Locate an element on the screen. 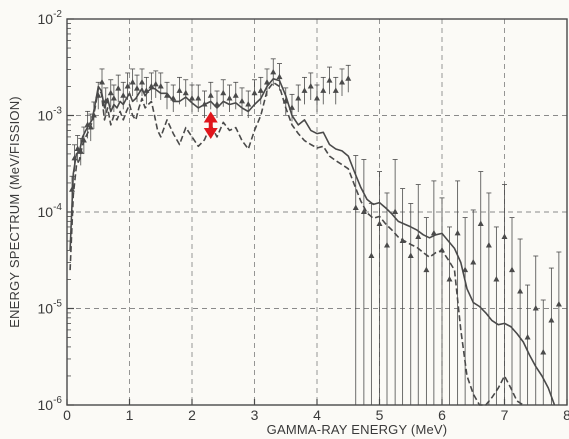 The image size is (569, 439). y-tick-label: 10⁻⁶ is located at coordinates (50, 404).